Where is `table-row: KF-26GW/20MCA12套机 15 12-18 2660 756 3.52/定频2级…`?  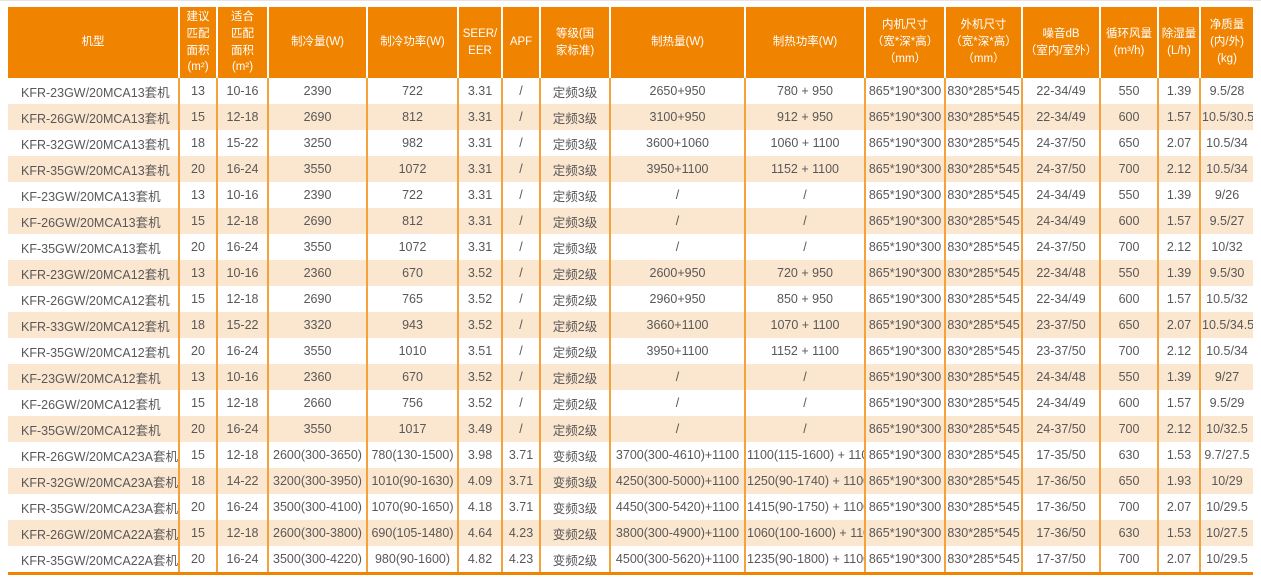
table-row: KF-26GW/20MCA12套机 15 12-18 2660 756 3.52/定频2级… is located at coordinates (630, 403).